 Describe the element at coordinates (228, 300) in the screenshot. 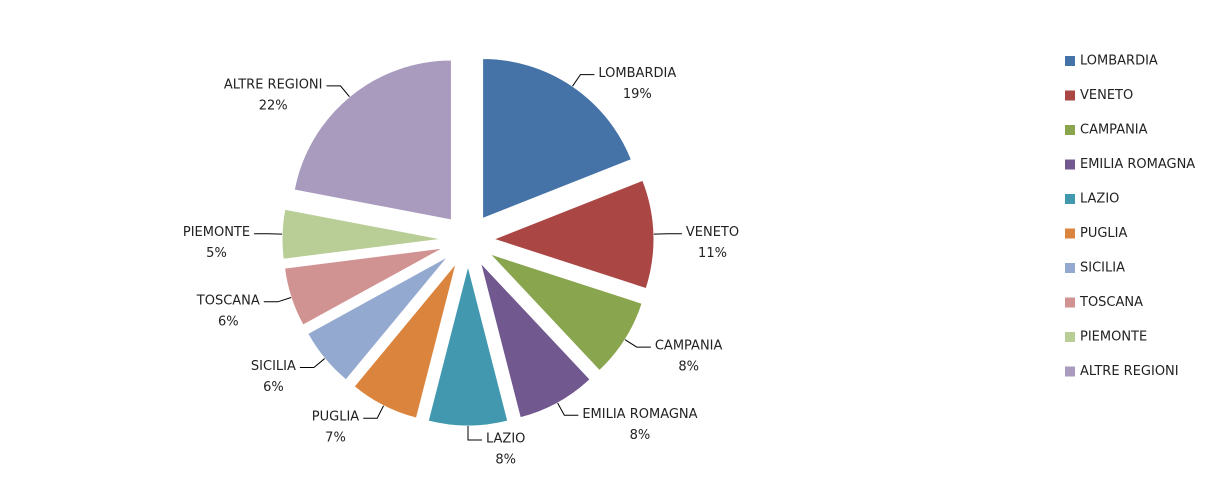

I see `data-label-name: TOSCANA` at that location.